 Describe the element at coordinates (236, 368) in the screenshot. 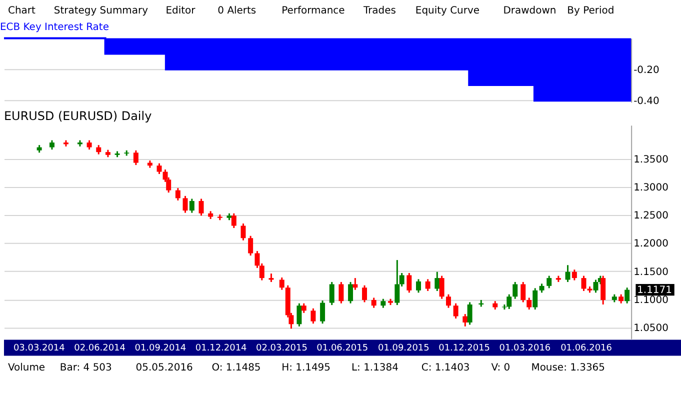

I see `text: O: 1.1485` at that location.